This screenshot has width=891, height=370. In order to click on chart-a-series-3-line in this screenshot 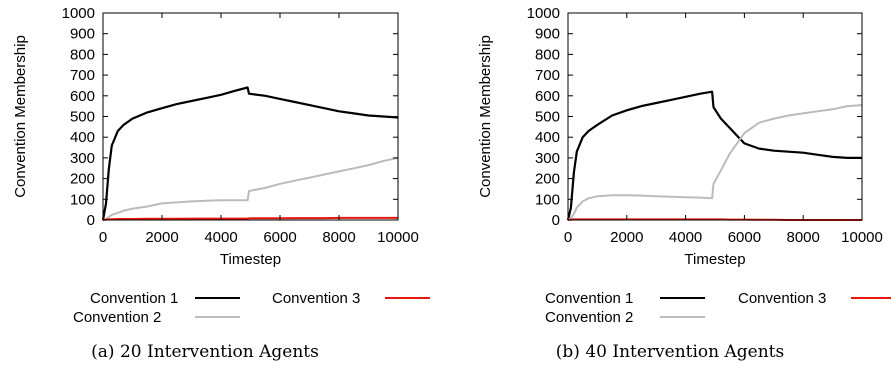, I will do `click(250, 218)`.